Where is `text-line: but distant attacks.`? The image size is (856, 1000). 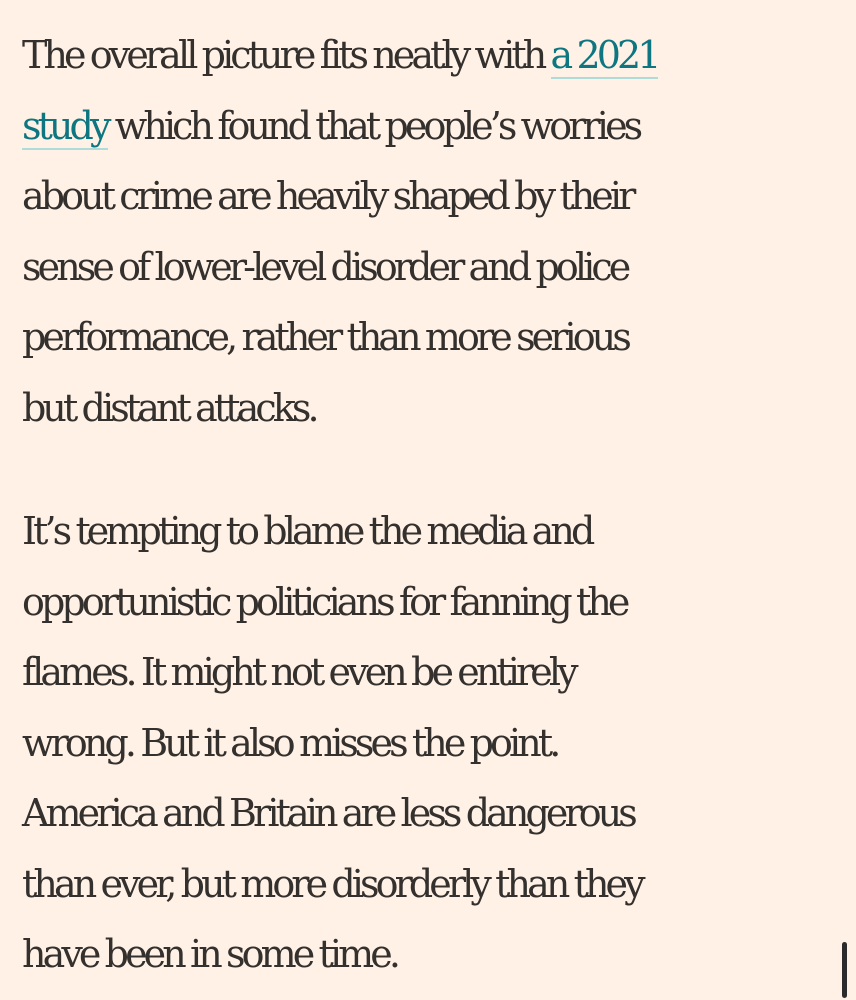
text-line: but distant attacks. is located at coordinates (171, 407).